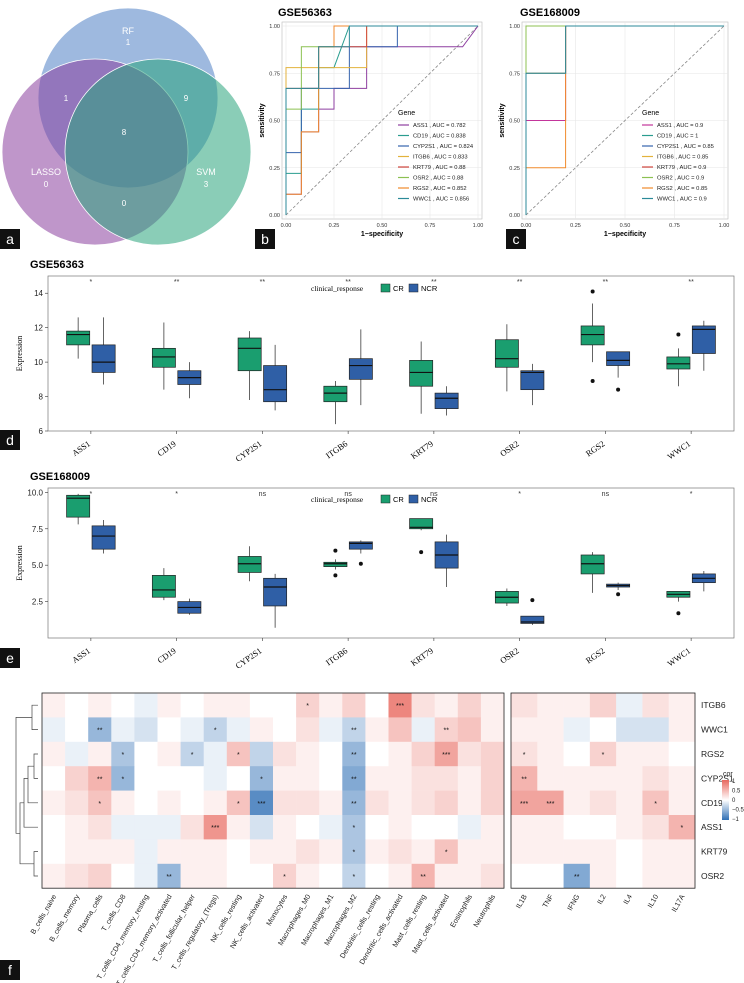 Image resolution: width=744 pixels, height=983 pixels. I want to click on boxplot-legend-label-ncr: NCR, so click(429, 288).